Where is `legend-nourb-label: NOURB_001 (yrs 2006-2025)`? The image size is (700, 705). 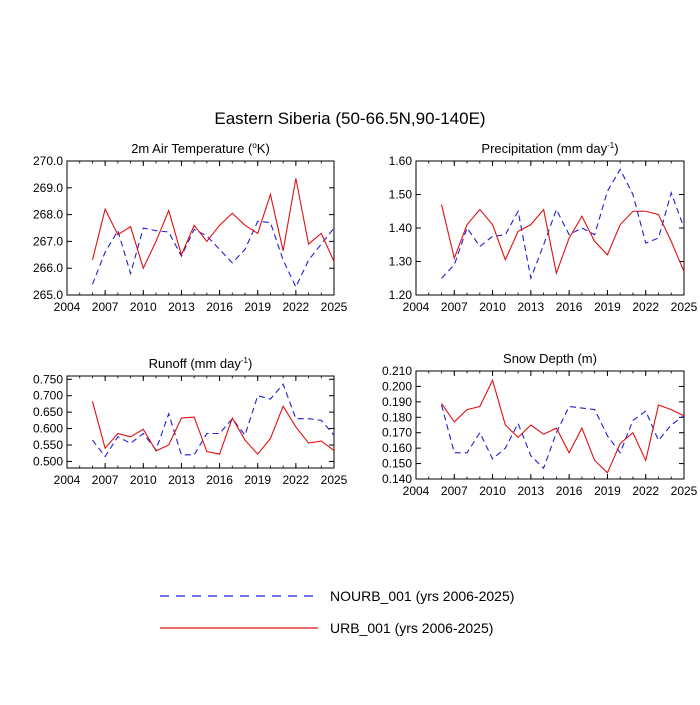
legend-nourb-label: NOURB_001 (yrs 2006-2025) is located at coordinates (422, 596).